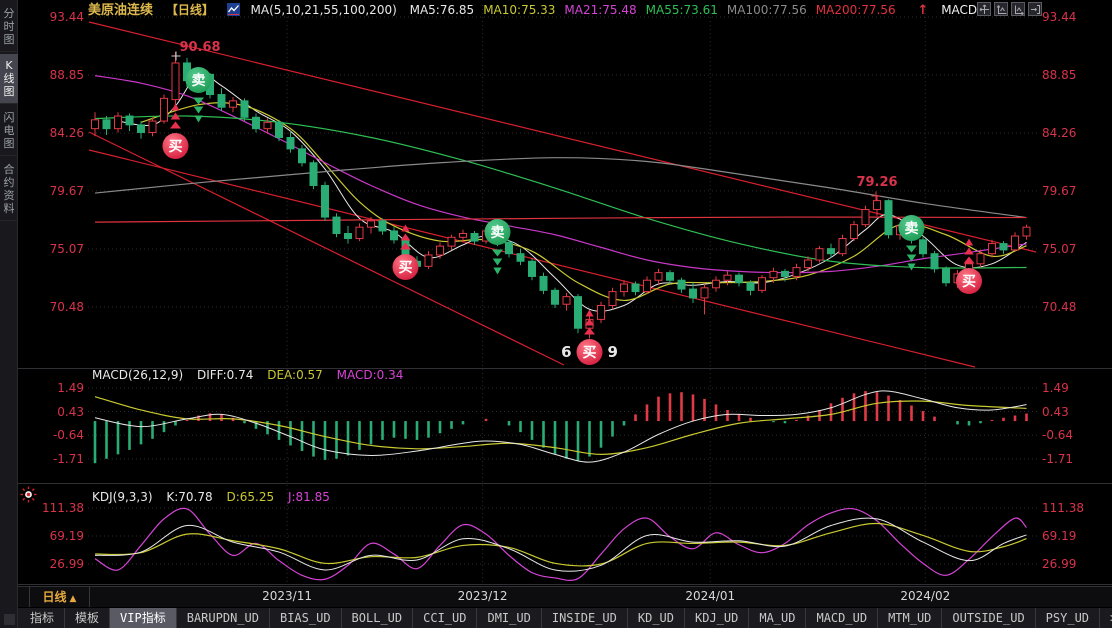  I want to click on axis-label: 69.19, so click(66, 535).